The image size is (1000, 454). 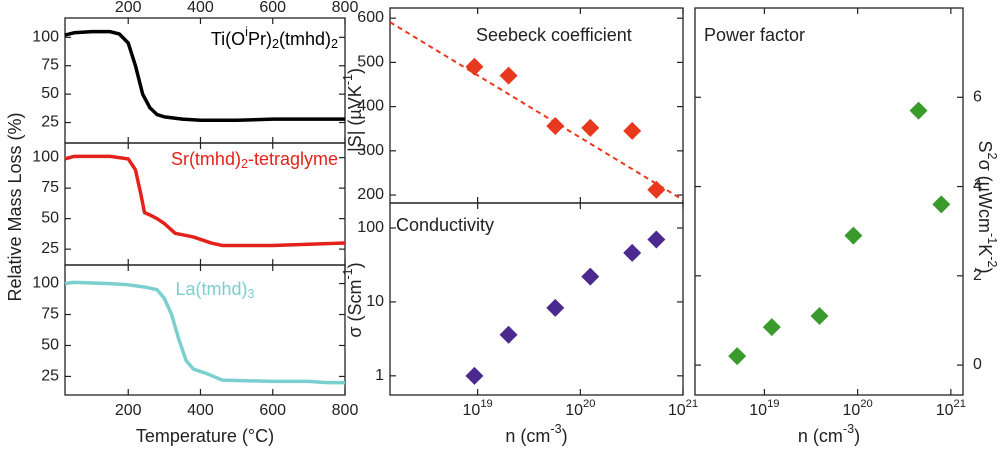 What do you see at coordinates (370, 106) in the screenshot?
I see `y-tick-label: 400` at bounding box center [370, 106].